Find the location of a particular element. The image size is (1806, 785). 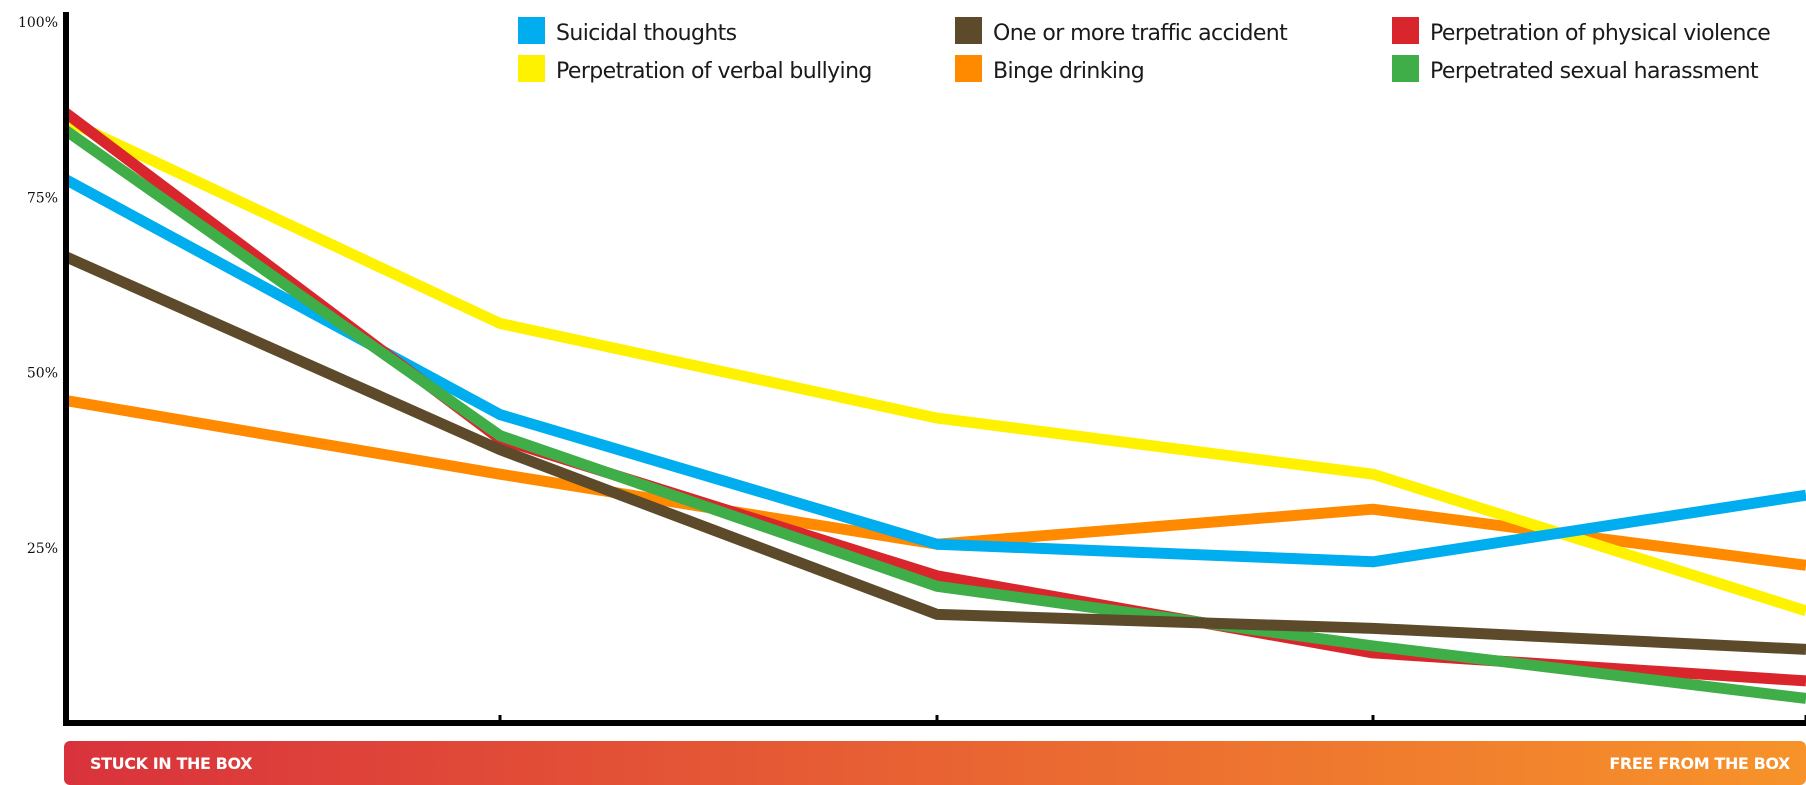

band-left-label: STUCK IN THE BOX is located at coordinates (171, 763).